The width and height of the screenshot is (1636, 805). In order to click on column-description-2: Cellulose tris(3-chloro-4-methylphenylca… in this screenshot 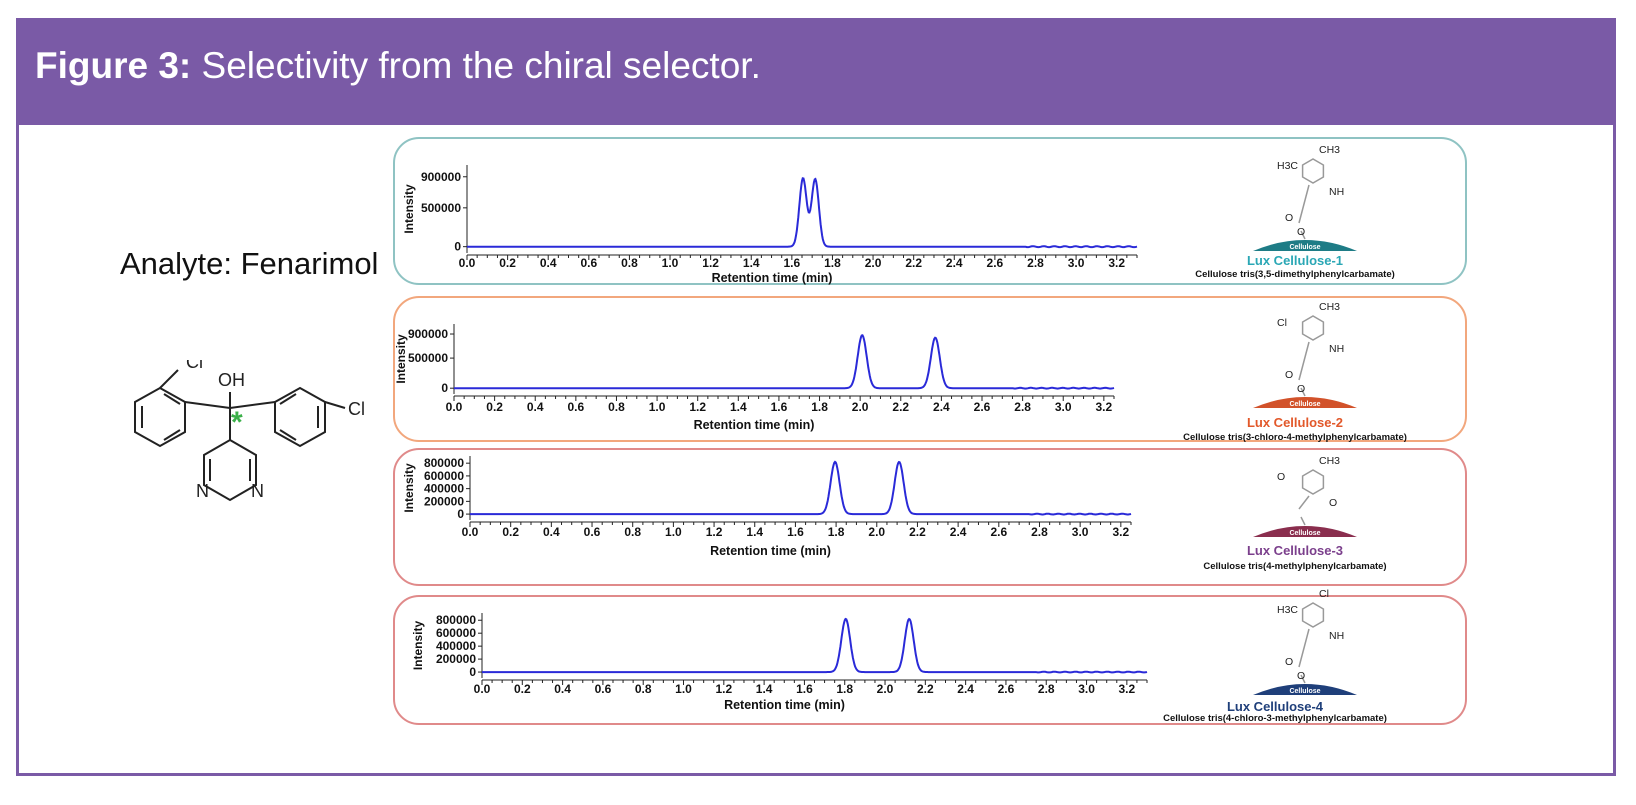, I will do `click(1295, 437)`.